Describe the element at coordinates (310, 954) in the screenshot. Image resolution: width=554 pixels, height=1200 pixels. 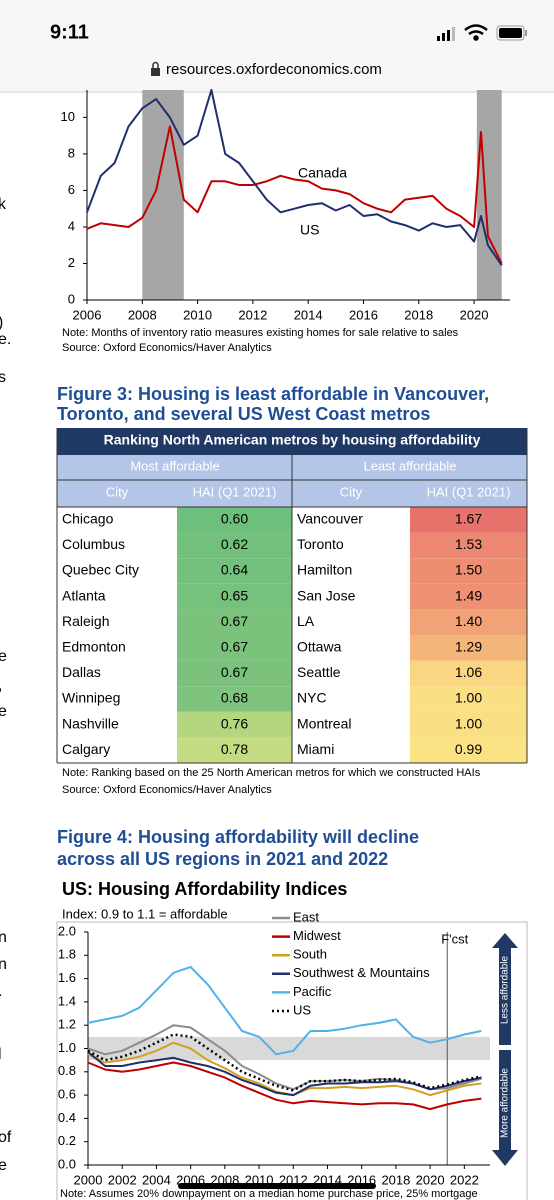
I see `legend-label: South` at that location.